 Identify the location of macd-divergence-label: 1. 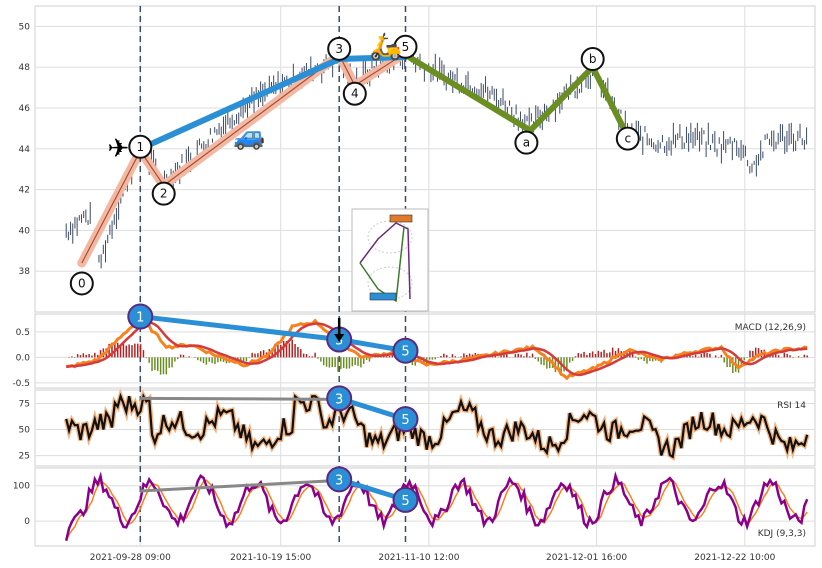
(140, 318).